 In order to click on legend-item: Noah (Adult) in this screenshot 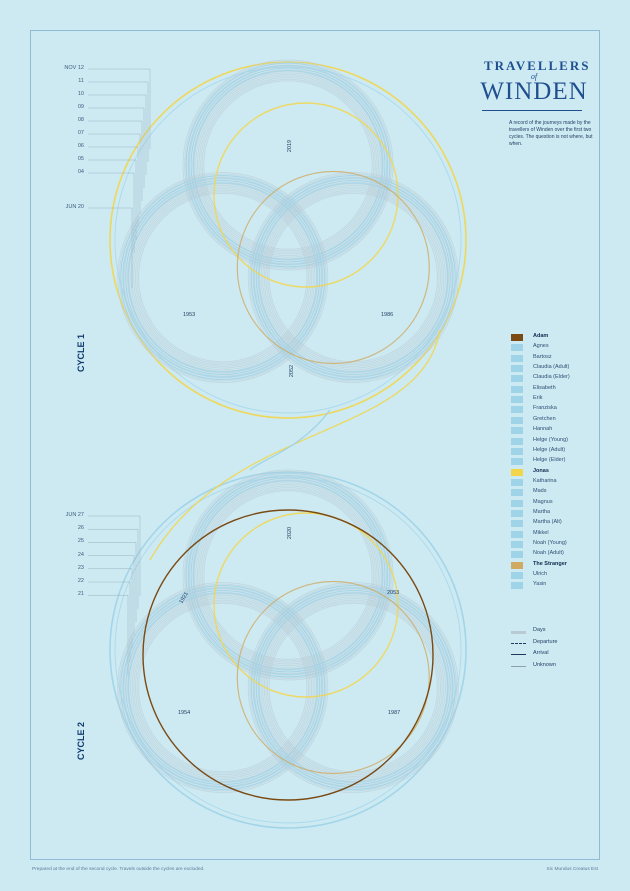, I will do `click(551, 554)`.